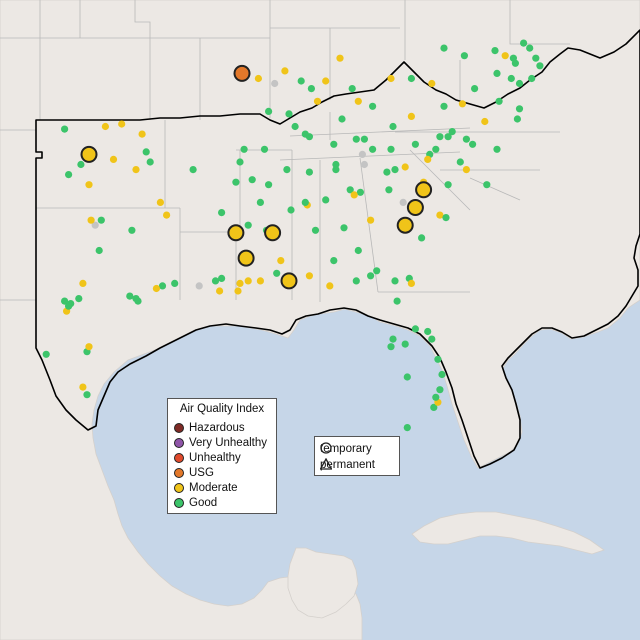 The image size is (640, 640). Describe the element at coordinates (179, 488) in the screenshot. I see `legend-swatch-moderate` at that location.